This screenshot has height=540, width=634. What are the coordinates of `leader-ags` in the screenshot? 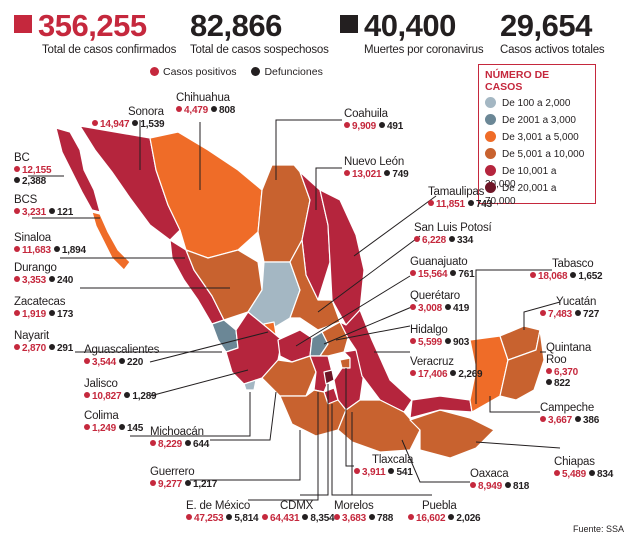 It's located at (209, 347).